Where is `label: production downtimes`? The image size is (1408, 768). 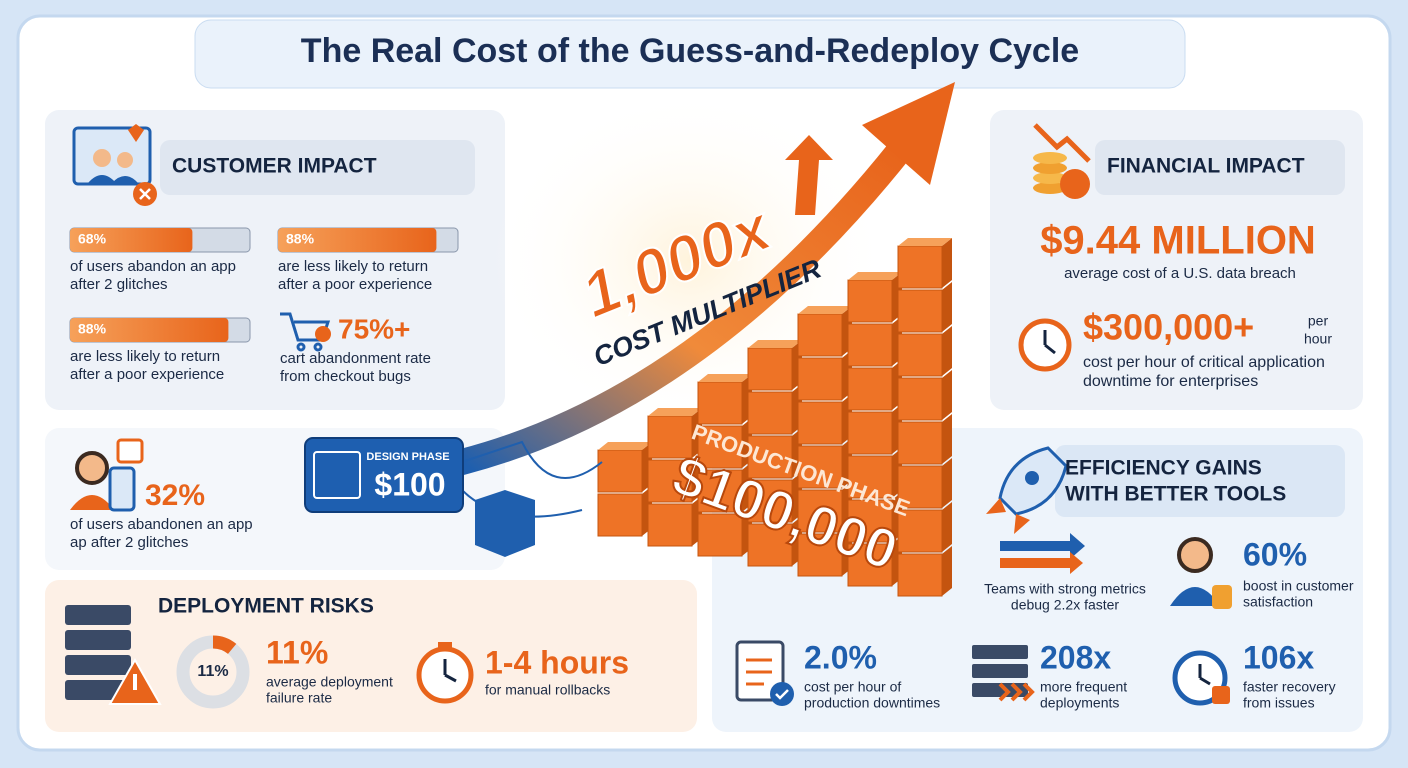
label: production downtimes is located at coordinates (872, 703).